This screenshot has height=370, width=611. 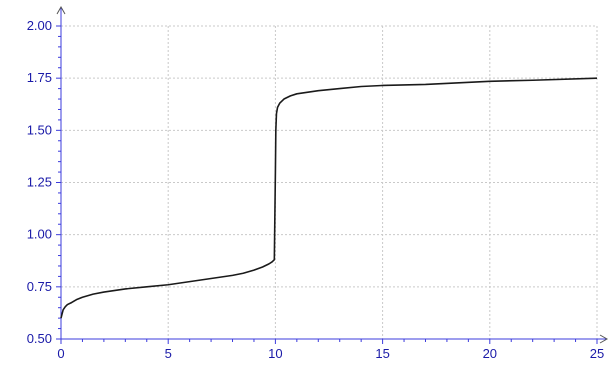 What do you see at coordinates (597, 353) in the screenshot?
I see `x-tick-label: 25` at bounding box center [597, 353].